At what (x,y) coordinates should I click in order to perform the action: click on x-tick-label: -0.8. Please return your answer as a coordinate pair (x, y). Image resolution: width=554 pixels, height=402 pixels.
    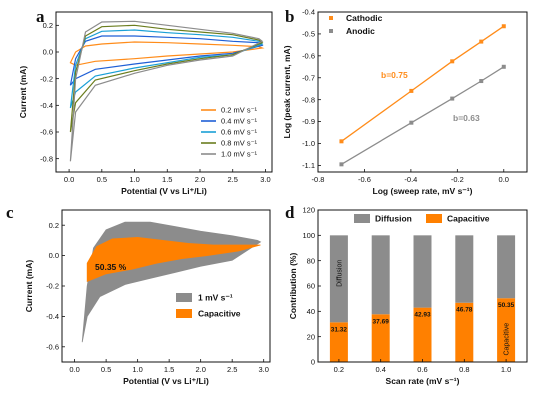
    Looking at the image, I should click on (318, 179).